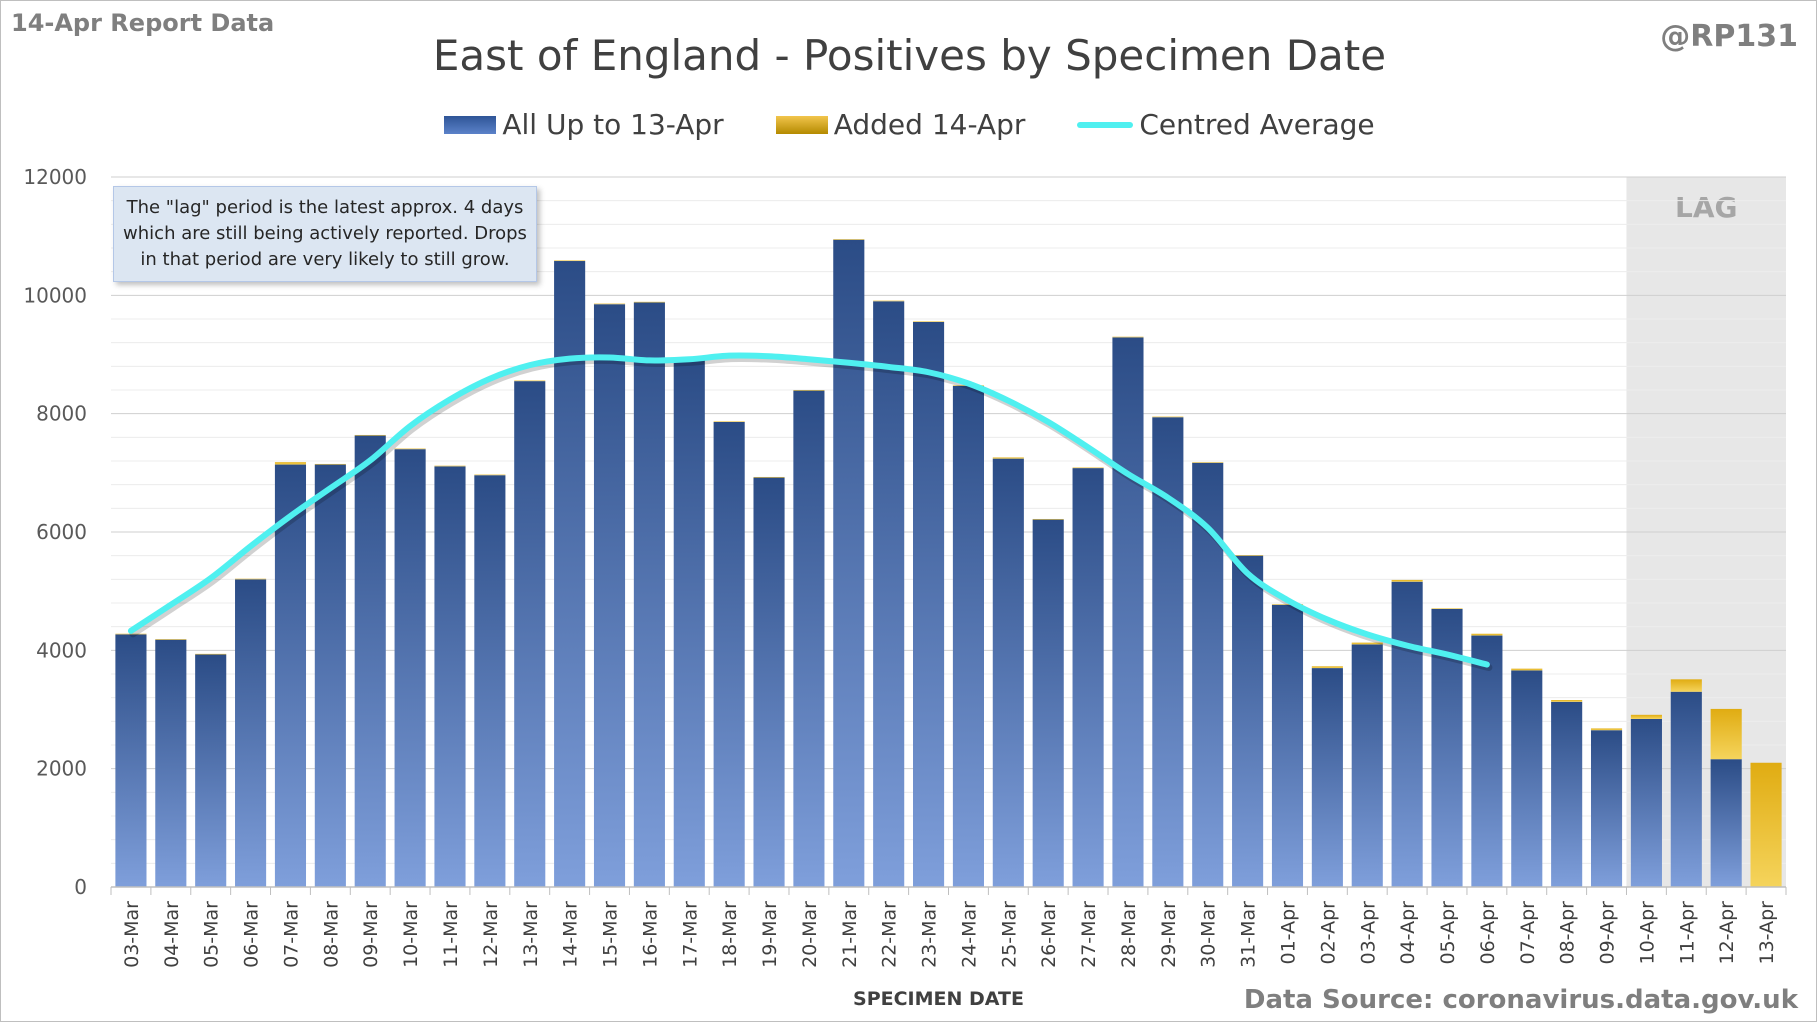  Describe the element at coordinates (1528, 933) in the screenshot. I see `x-tick-label: 07-Apr` at that location.